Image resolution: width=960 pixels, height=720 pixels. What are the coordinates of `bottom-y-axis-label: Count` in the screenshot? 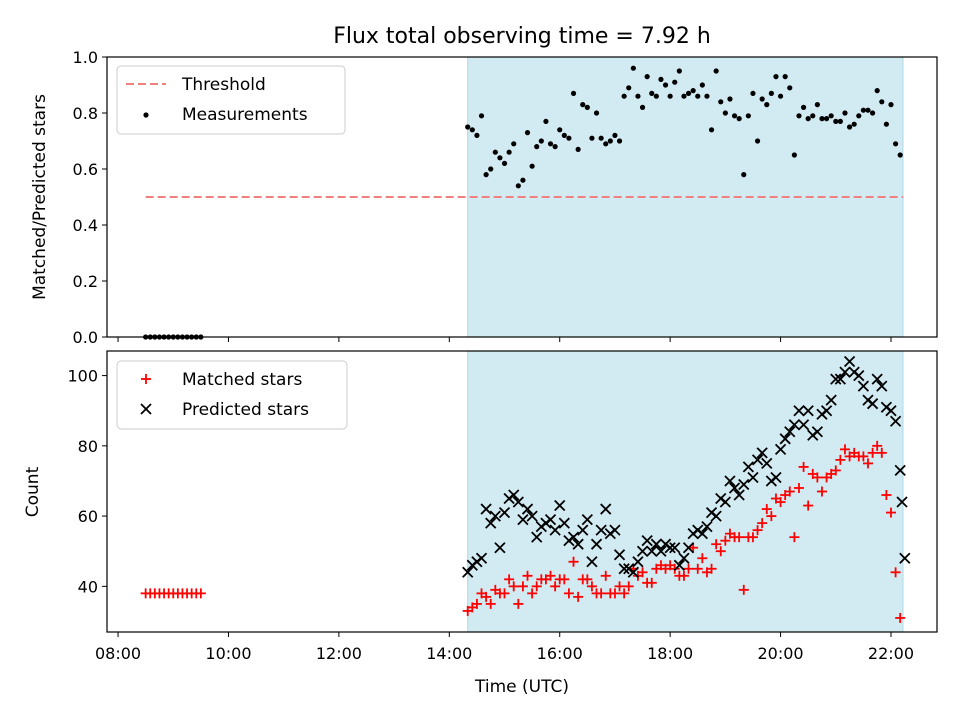 It's located at (33, 491).